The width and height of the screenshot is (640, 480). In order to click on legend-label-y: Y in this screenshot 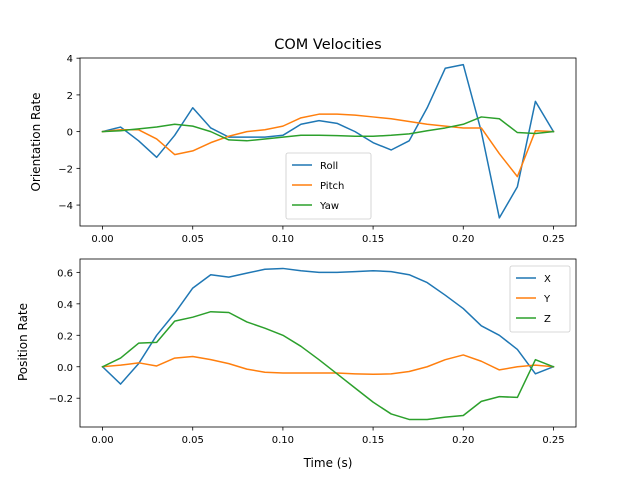, I will do `click(547, 299)`.